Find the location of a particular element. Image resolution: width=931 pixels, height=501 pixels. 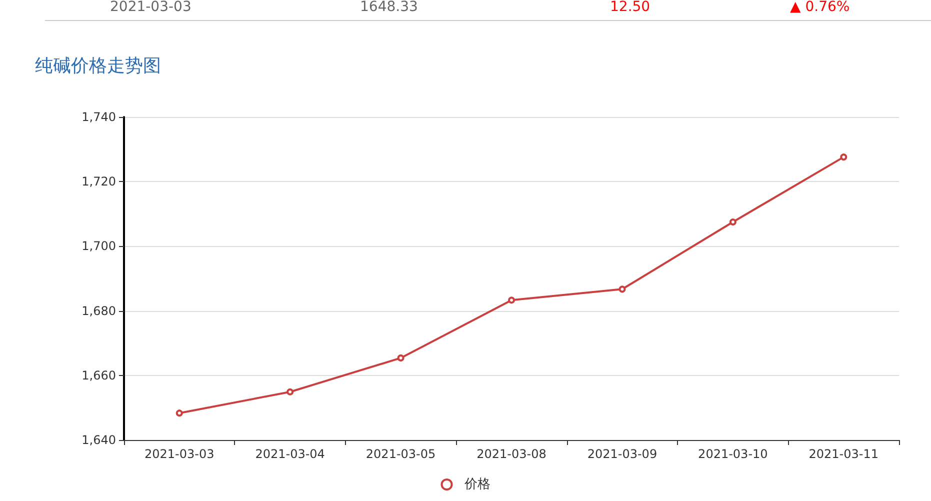

x-tick-label: 2021-03-03 is located at coordinates (179, 454).